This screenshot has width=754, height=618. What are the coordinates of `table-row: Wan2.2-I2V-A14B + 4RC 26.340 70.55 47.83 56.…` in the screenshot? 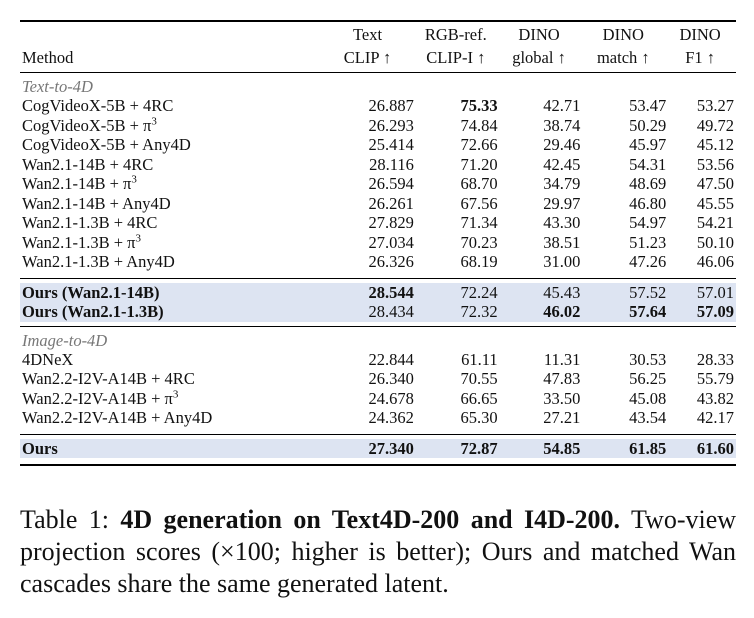 It's located at (378, 379).